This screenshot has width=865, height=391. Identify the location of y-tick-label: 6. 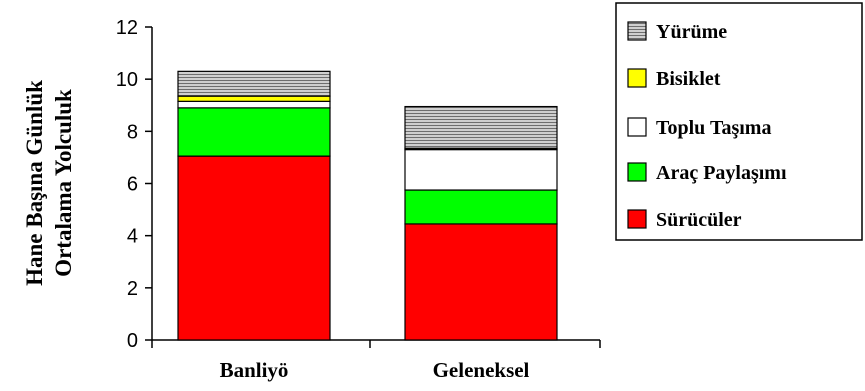
(132, 185).